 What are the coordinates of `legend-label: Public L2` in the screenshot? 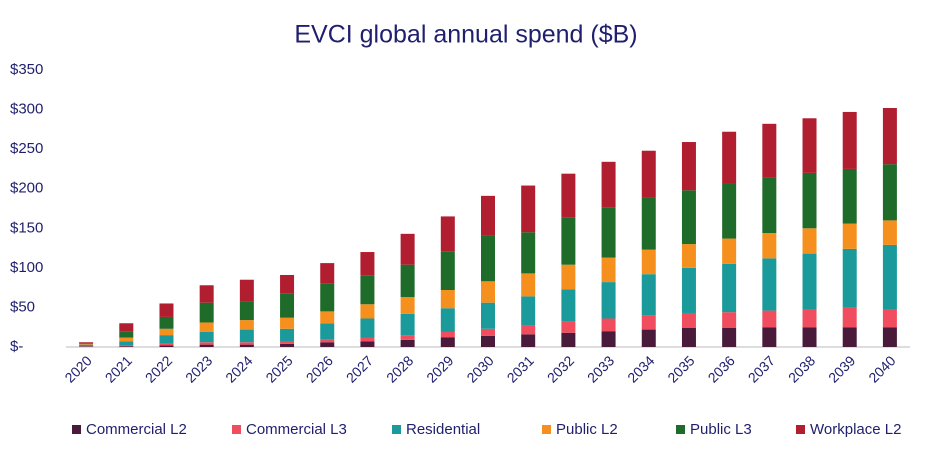 It's located at (587, 429).